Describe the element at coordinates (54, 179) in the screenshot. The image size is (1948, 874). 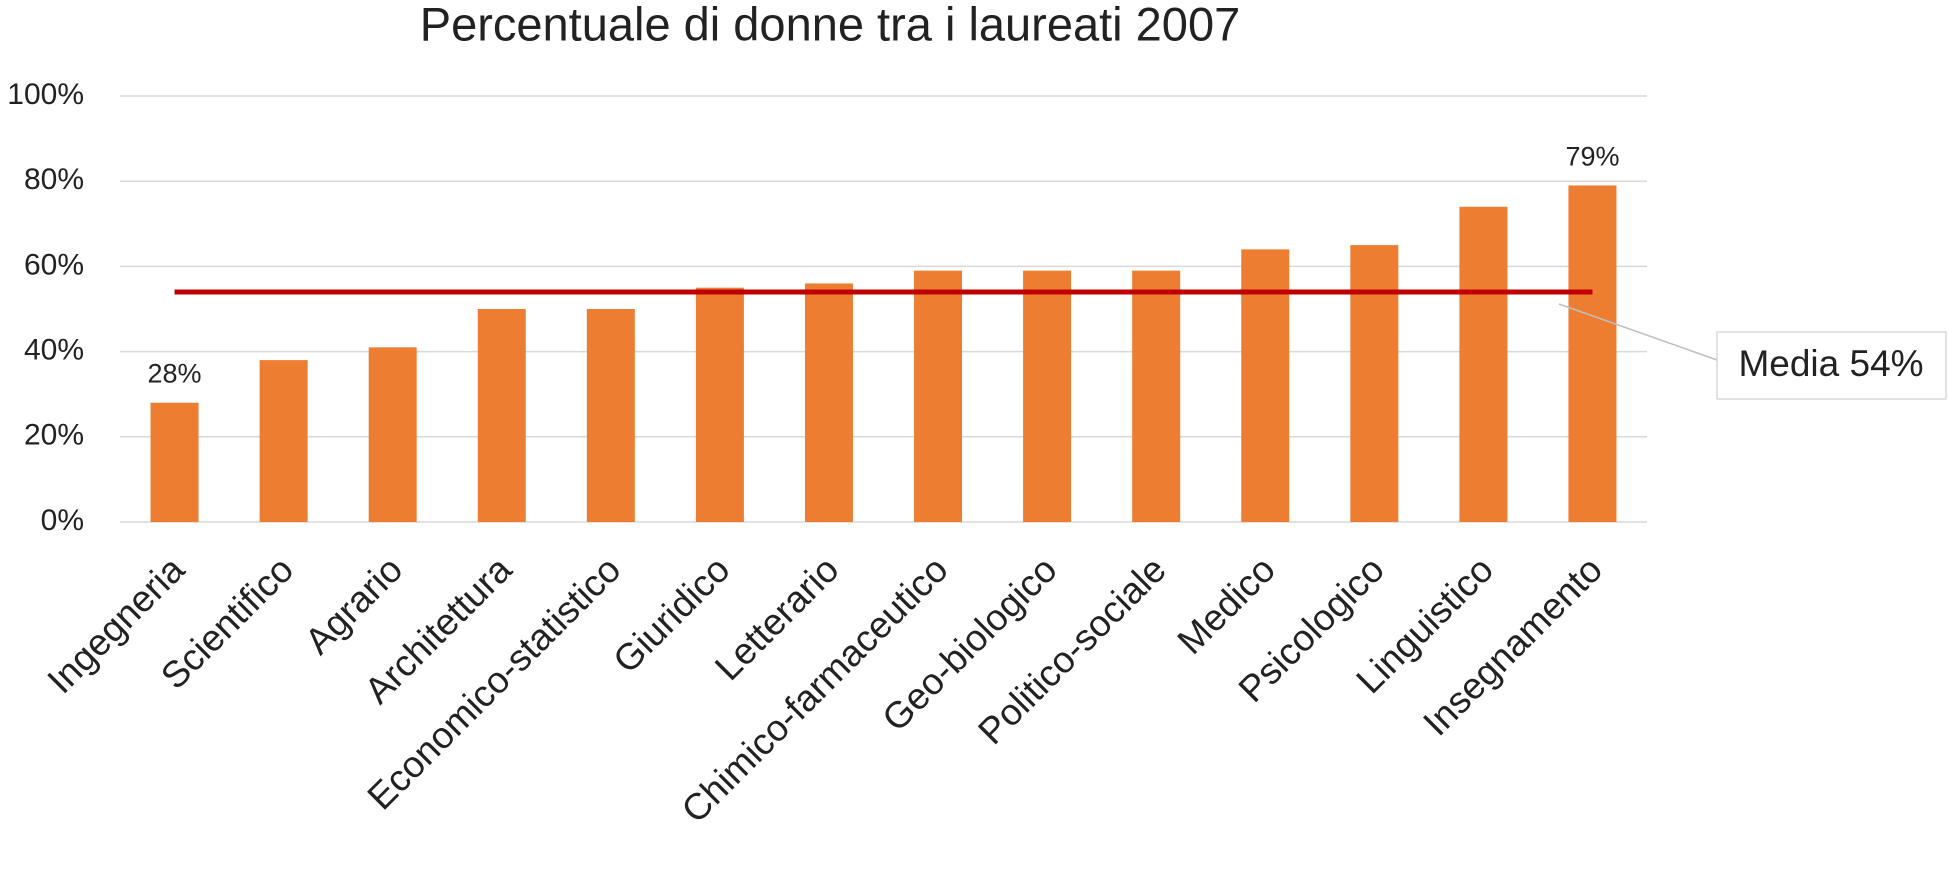
I see `y-tick-label: 80%` at that location.